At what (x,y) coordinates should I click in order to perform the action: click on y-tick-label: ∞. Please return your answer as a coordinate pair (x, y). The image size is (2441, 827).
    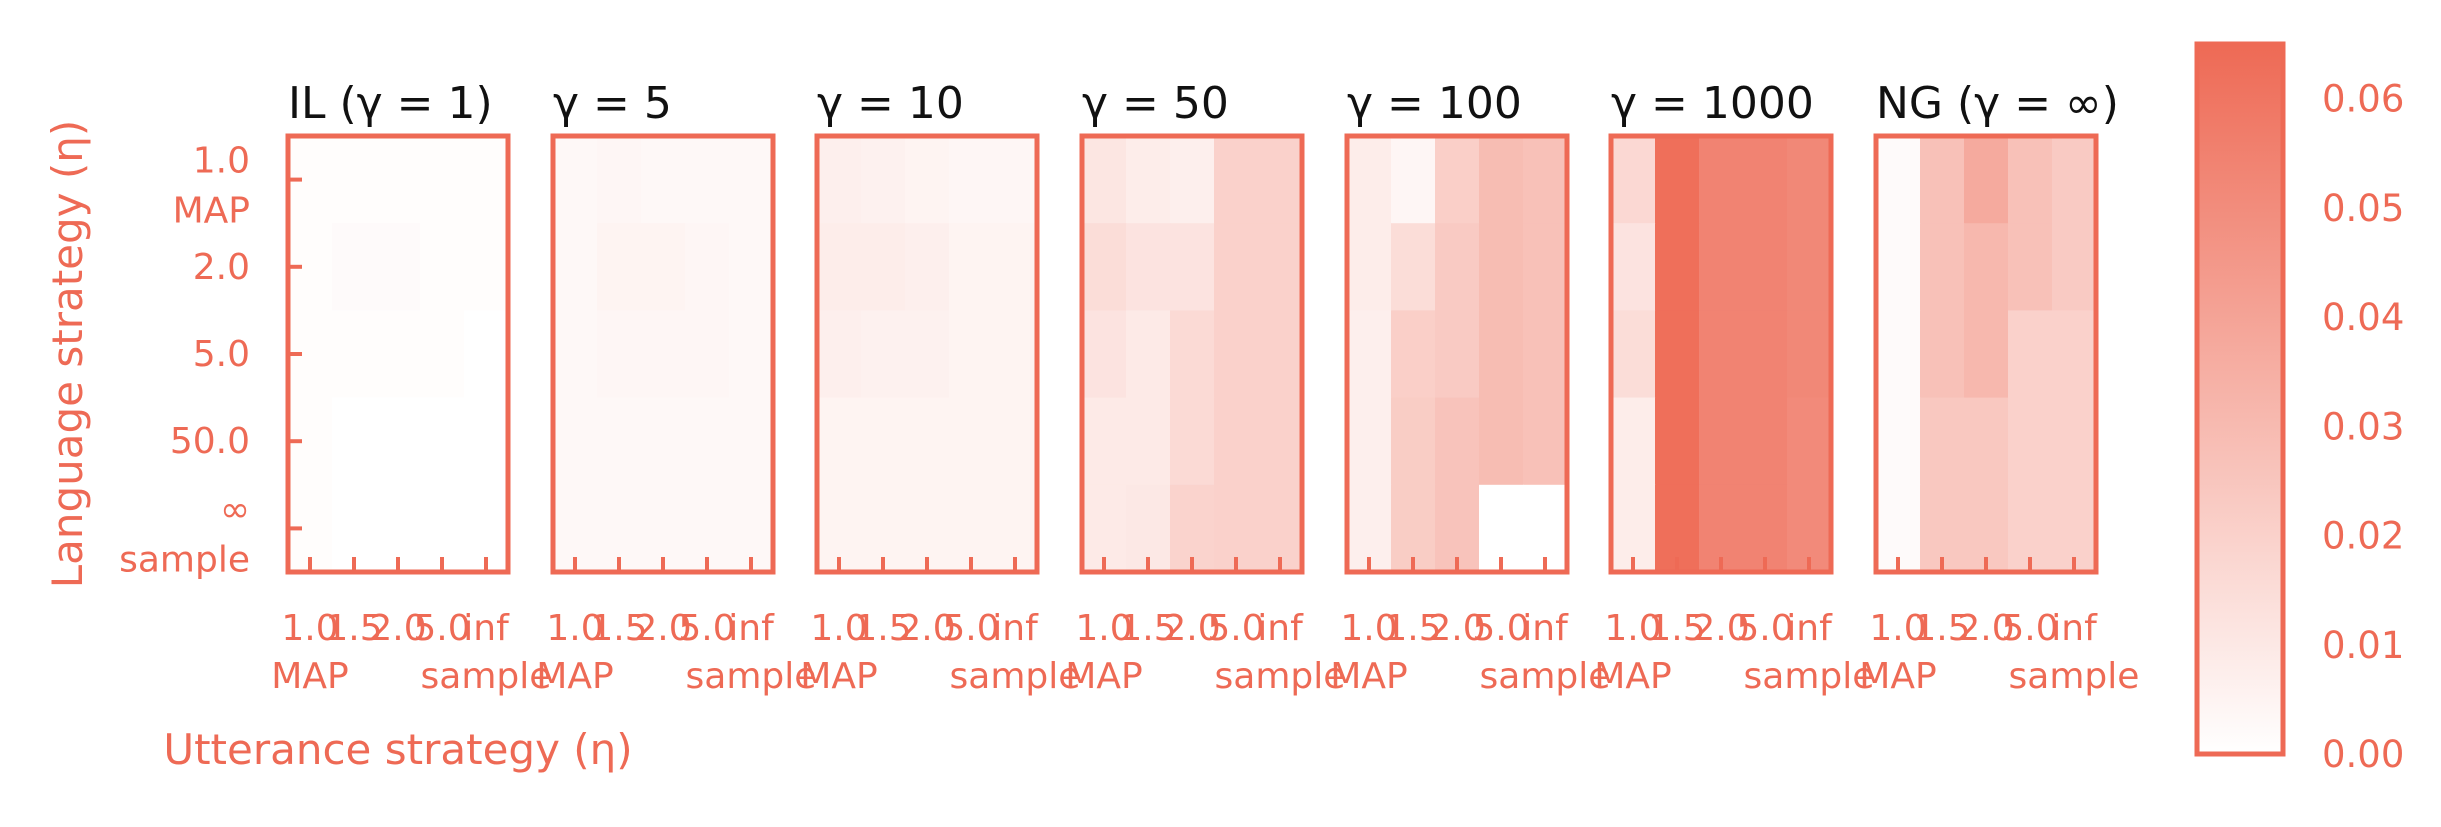
    Looking at the image, I should click on (235, 509).